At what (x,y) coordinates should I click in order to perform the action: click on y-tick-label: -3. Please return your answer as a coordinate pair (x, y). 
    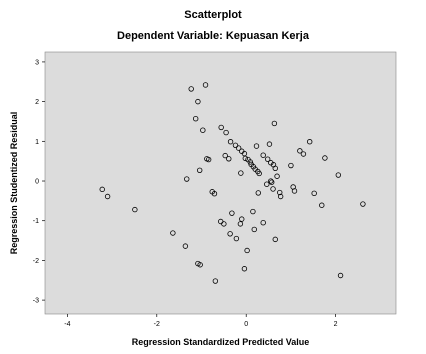
    Looking at the image, I should click on (36, 301).